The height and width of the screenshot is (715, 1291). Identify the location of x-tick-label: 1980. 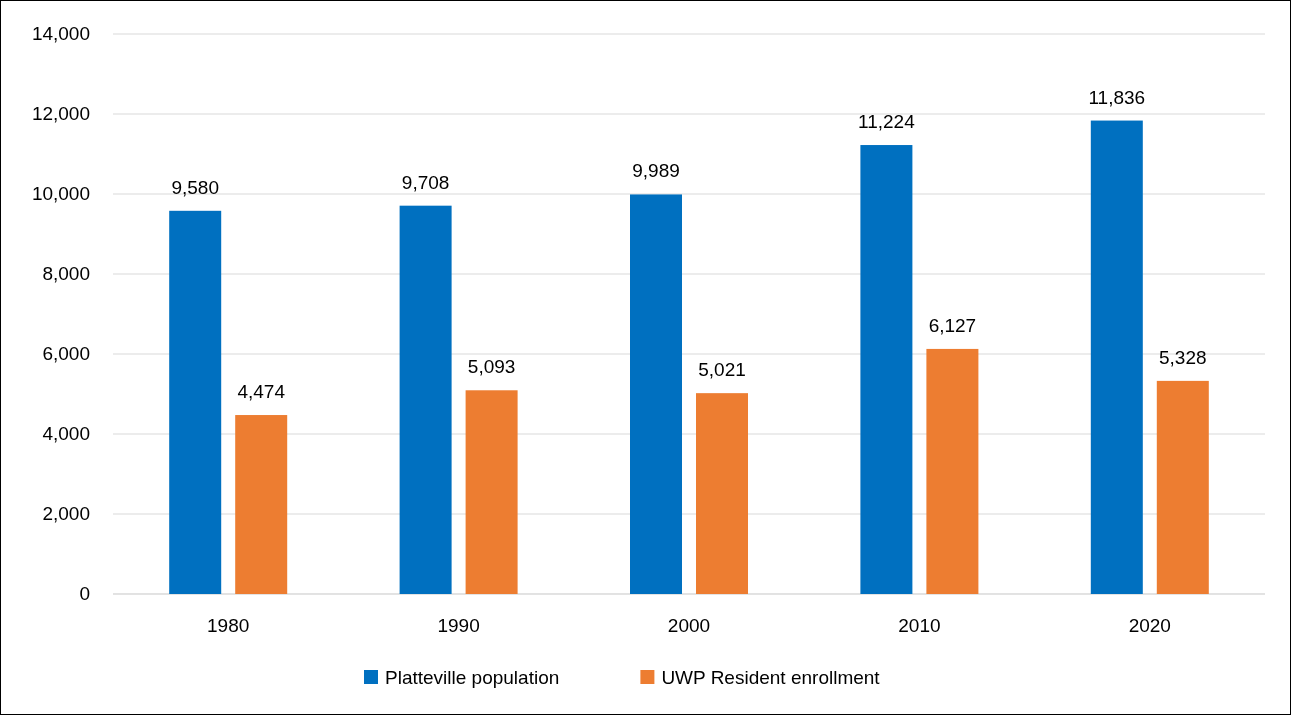
(228, 625).